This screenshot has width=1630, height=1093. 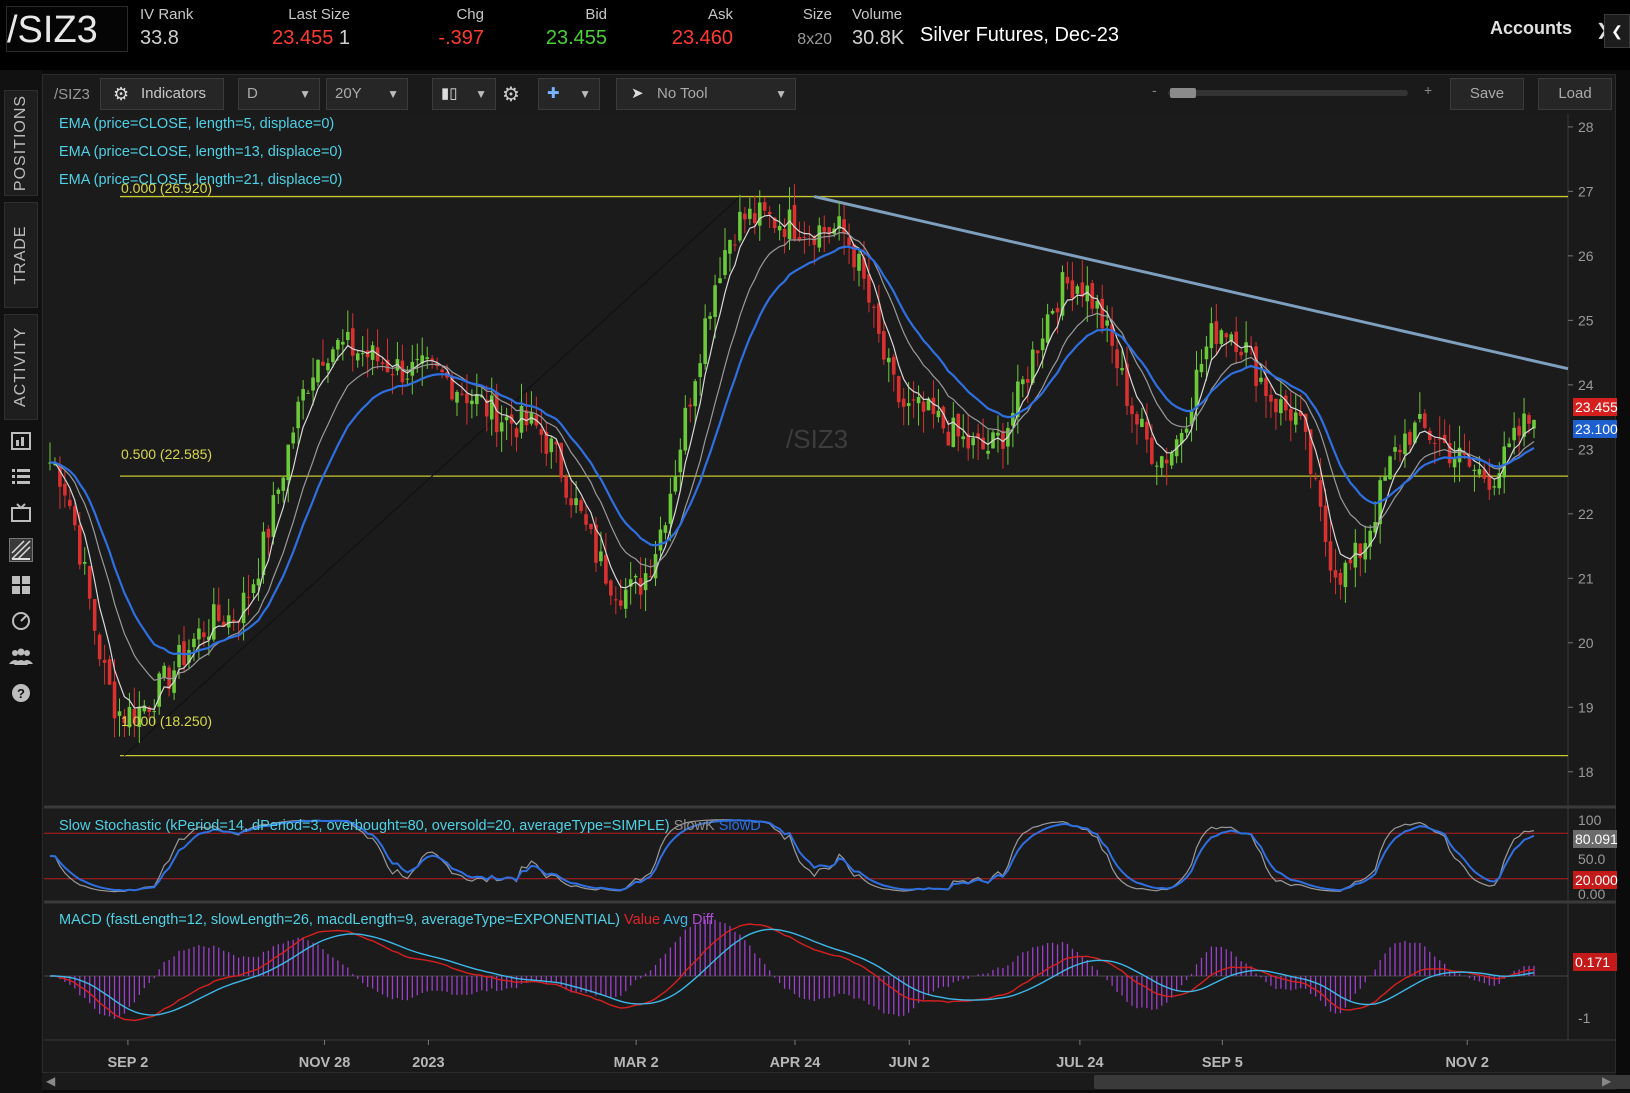 What do you see at coordinates (569, 94) in the screenshot?
I see `drawing-set-select: ✚ ▼` at bounding box center [569, 94].